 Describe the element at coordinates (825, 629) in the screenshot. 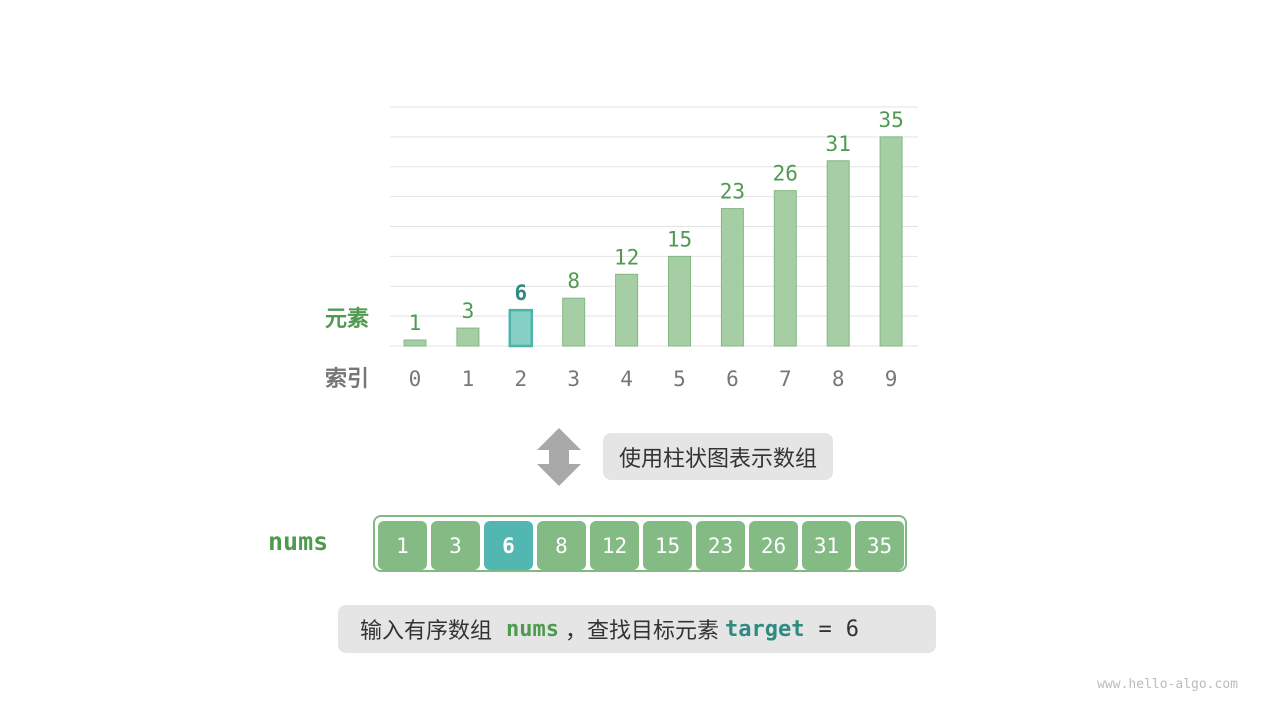

I see `equals-sign: =` at that location.